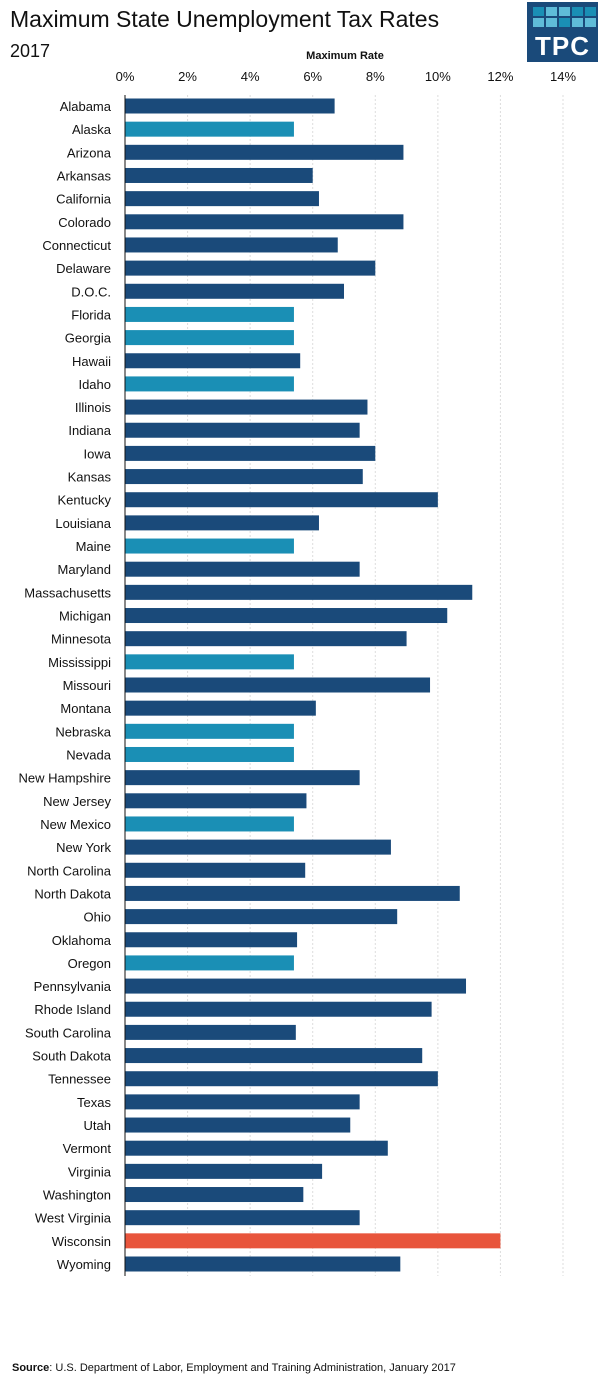 The height and width of the screenshot is (1382, 600). I want to click on bar-iowa, so click(250, 453).